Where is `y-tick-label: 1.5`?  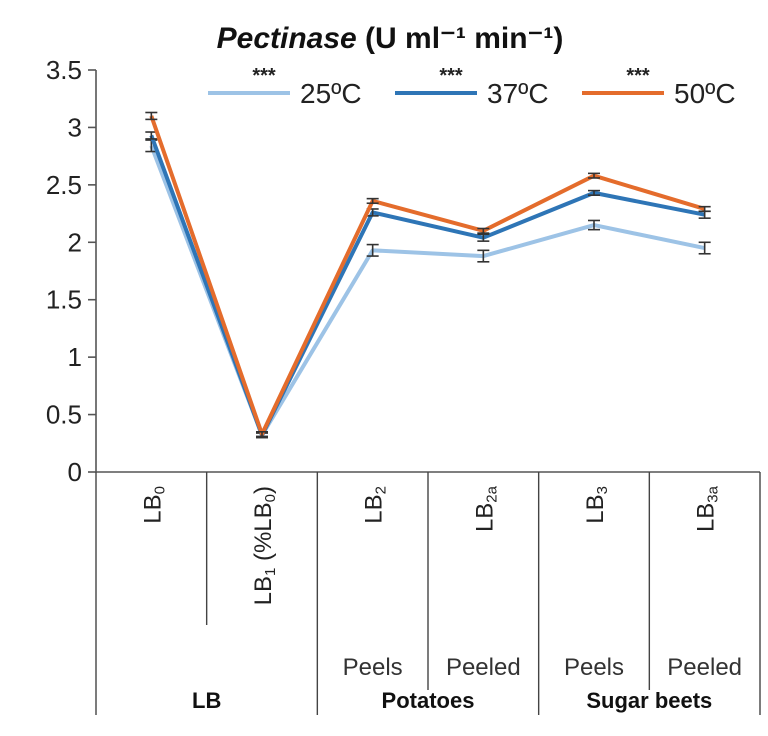
y-tick-label: 1.5 is located at coordinates (64, 300).